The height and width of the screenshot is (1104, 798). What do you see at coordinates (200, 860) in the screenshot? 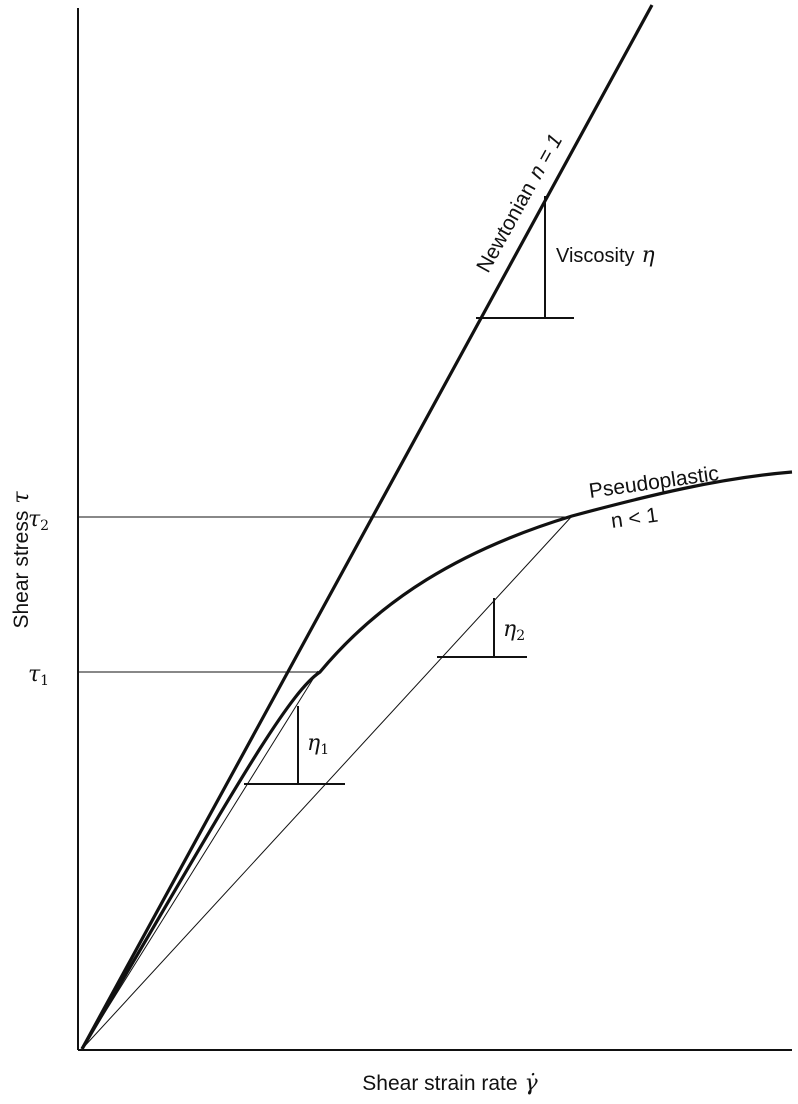
I see `secant-line-eta1` at bounding box center [200, 860].